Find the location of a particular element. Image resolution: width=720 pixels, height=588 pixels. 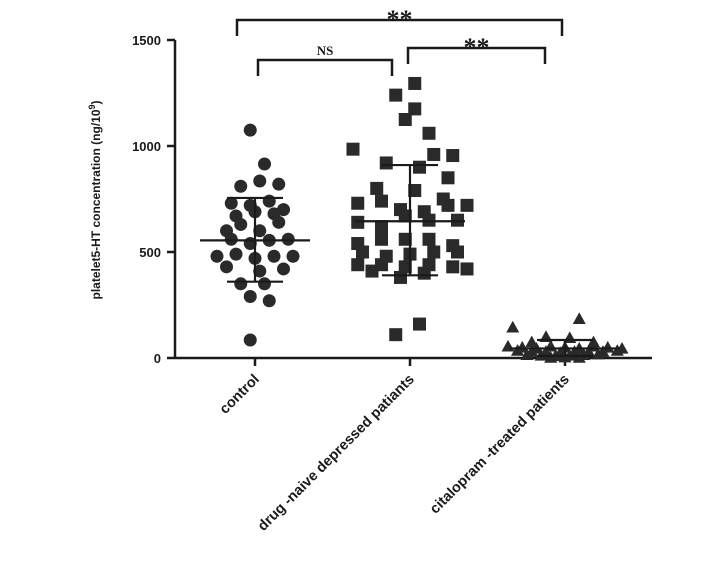

y-tick-labels: 0 500 1000 1500 is located at coordinates (146, 199).